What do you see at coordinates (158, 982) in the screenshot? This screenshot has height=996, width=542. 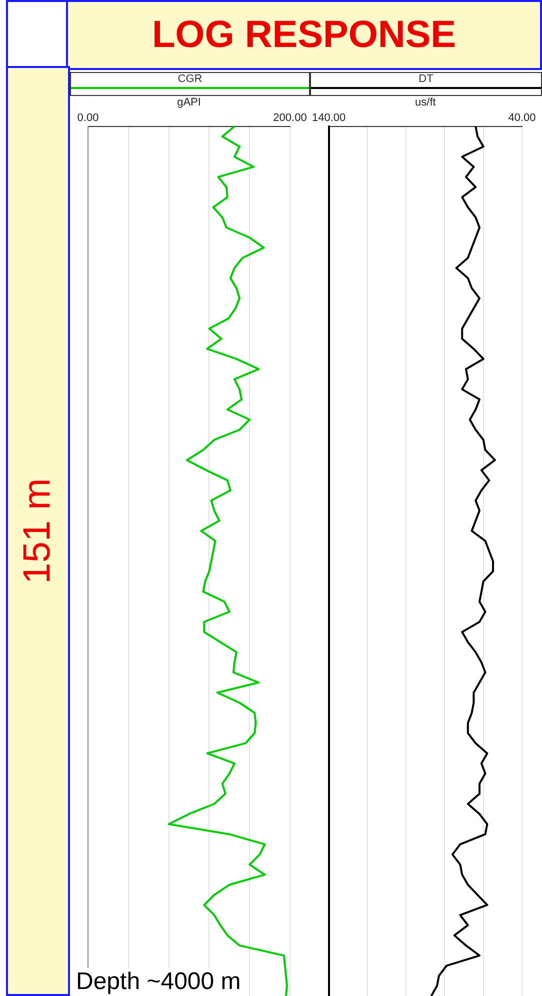 I see `annotation: Depth ~4000 m` at bounding box center [158, 982].